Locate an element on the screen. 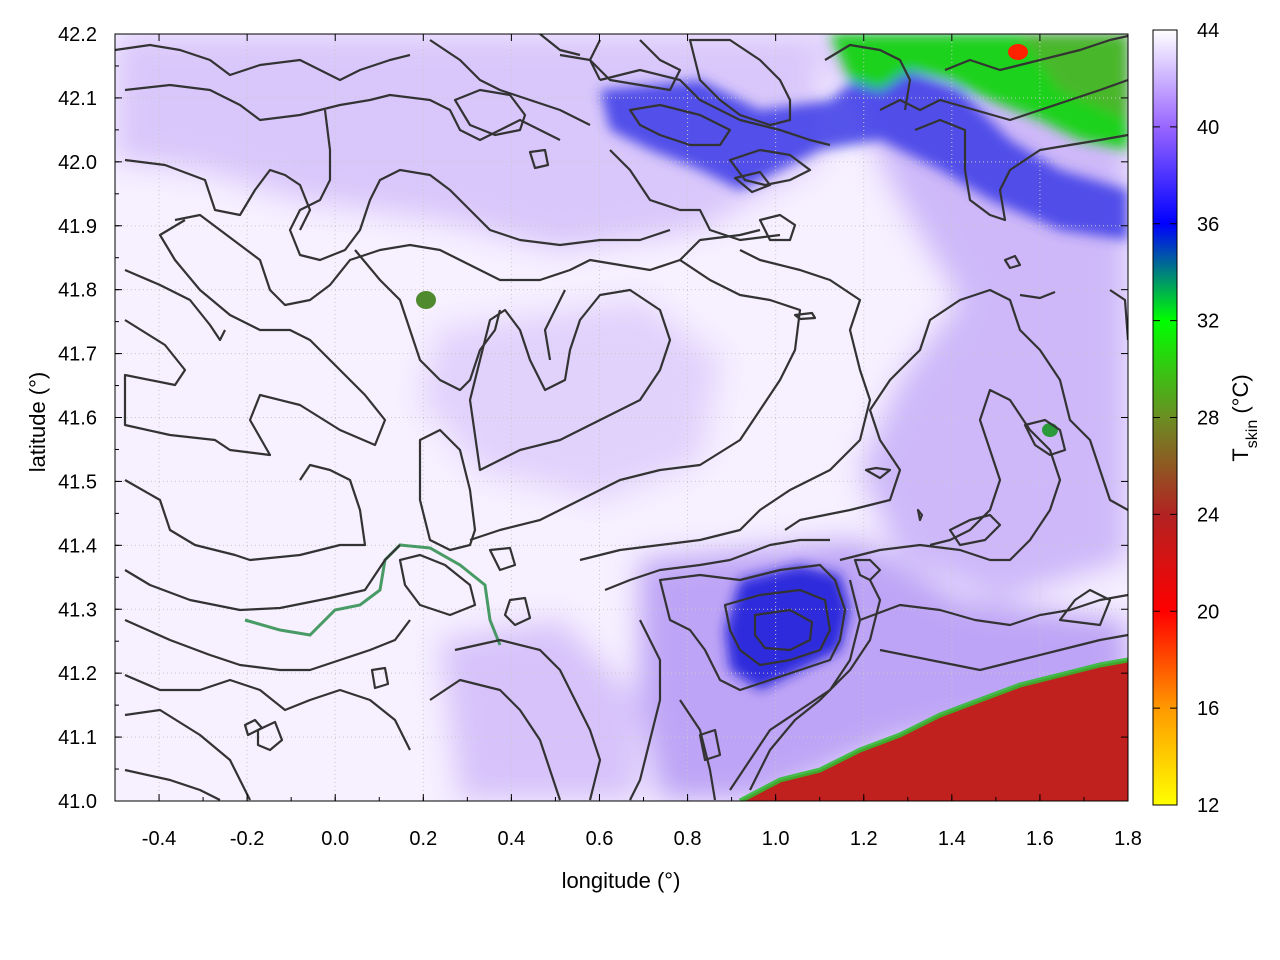  heatmap-region-coolspot-east is located at coordinates (1050, 430).